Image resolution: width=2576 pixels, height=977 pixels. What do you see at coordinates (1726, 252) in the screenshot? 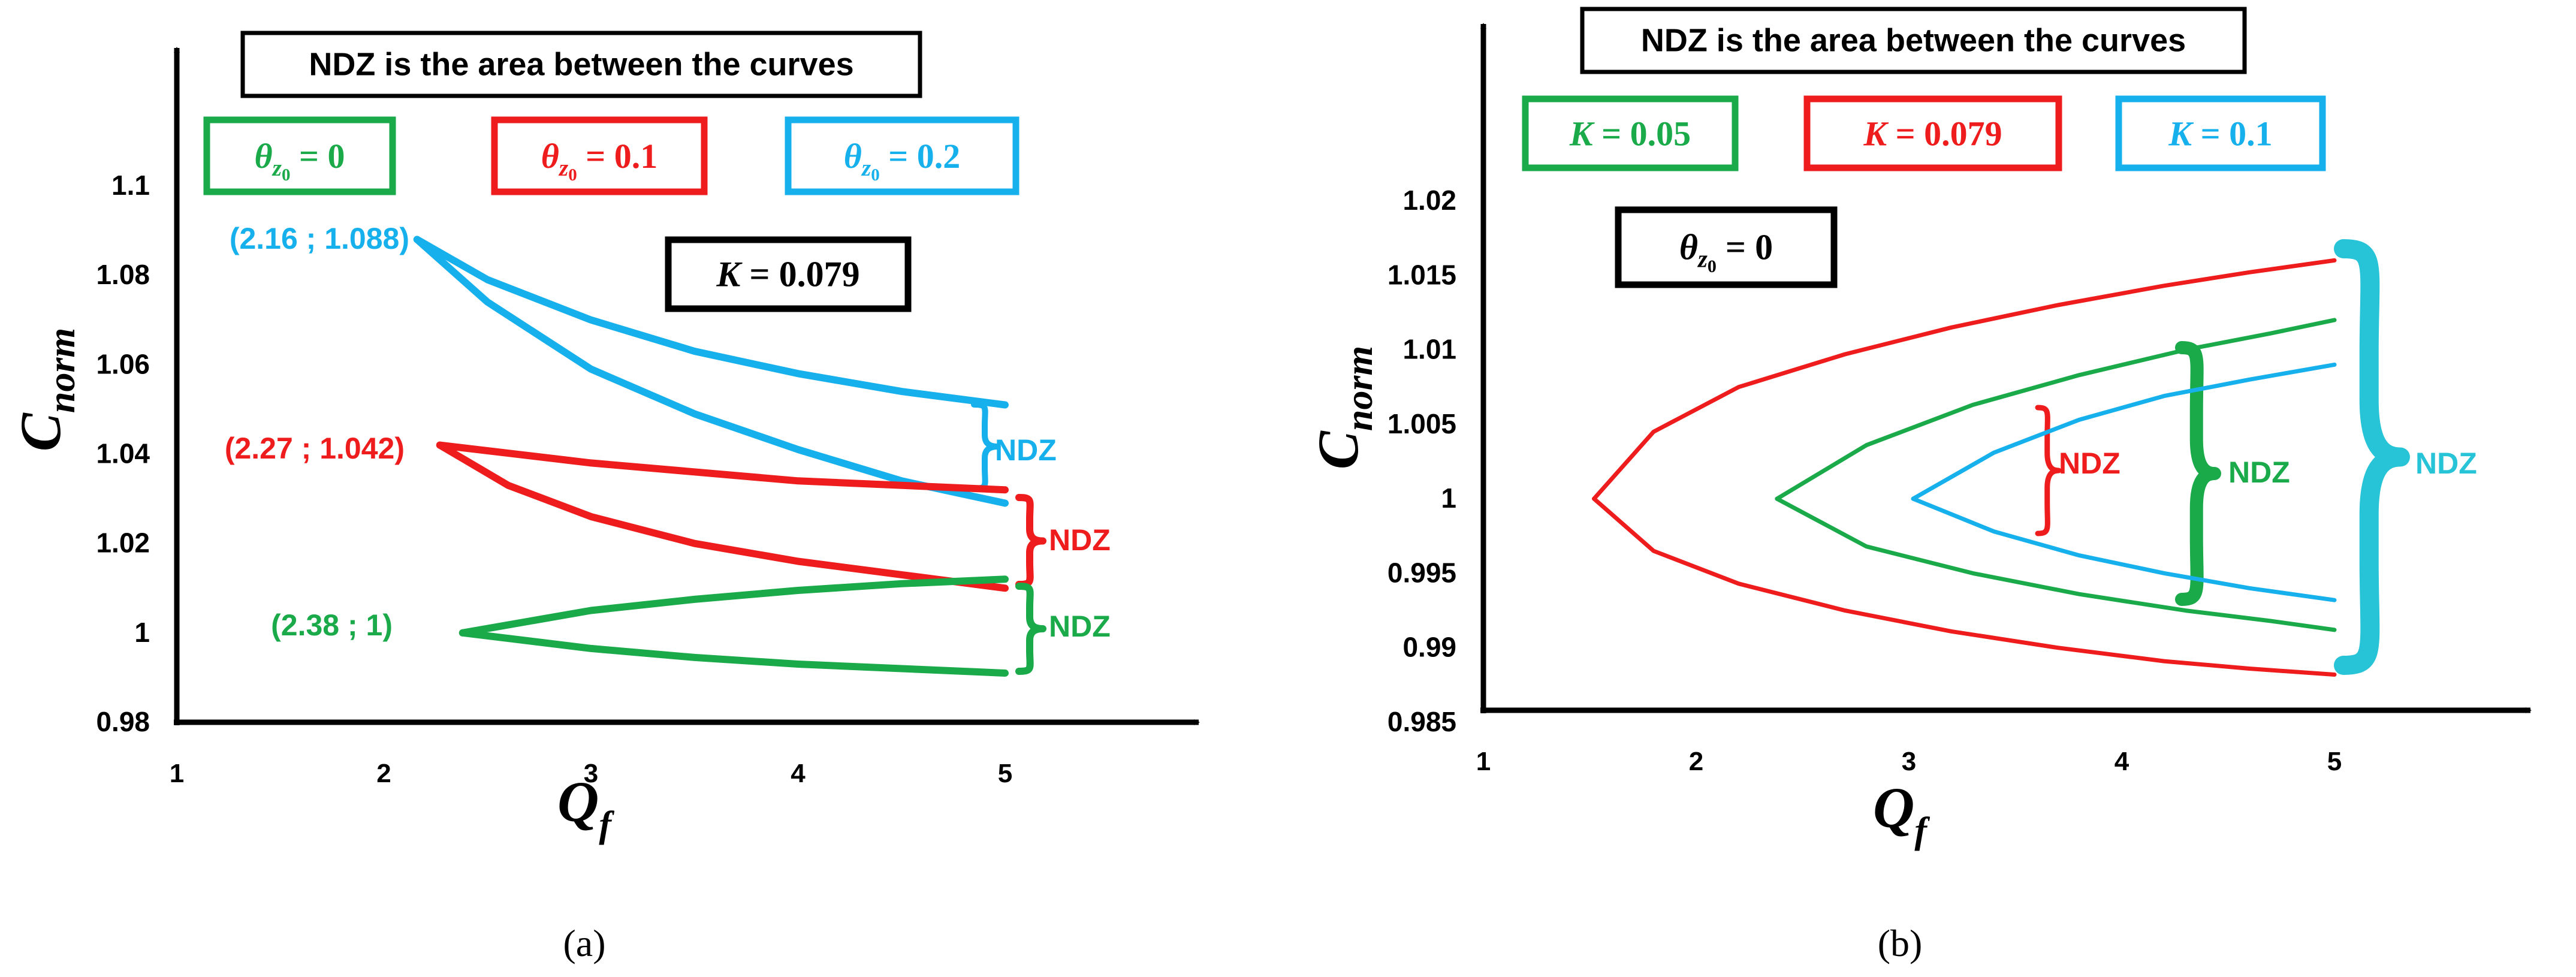
I see `param-box-text: θz0 = 0` at bounding box center [1726, 252].